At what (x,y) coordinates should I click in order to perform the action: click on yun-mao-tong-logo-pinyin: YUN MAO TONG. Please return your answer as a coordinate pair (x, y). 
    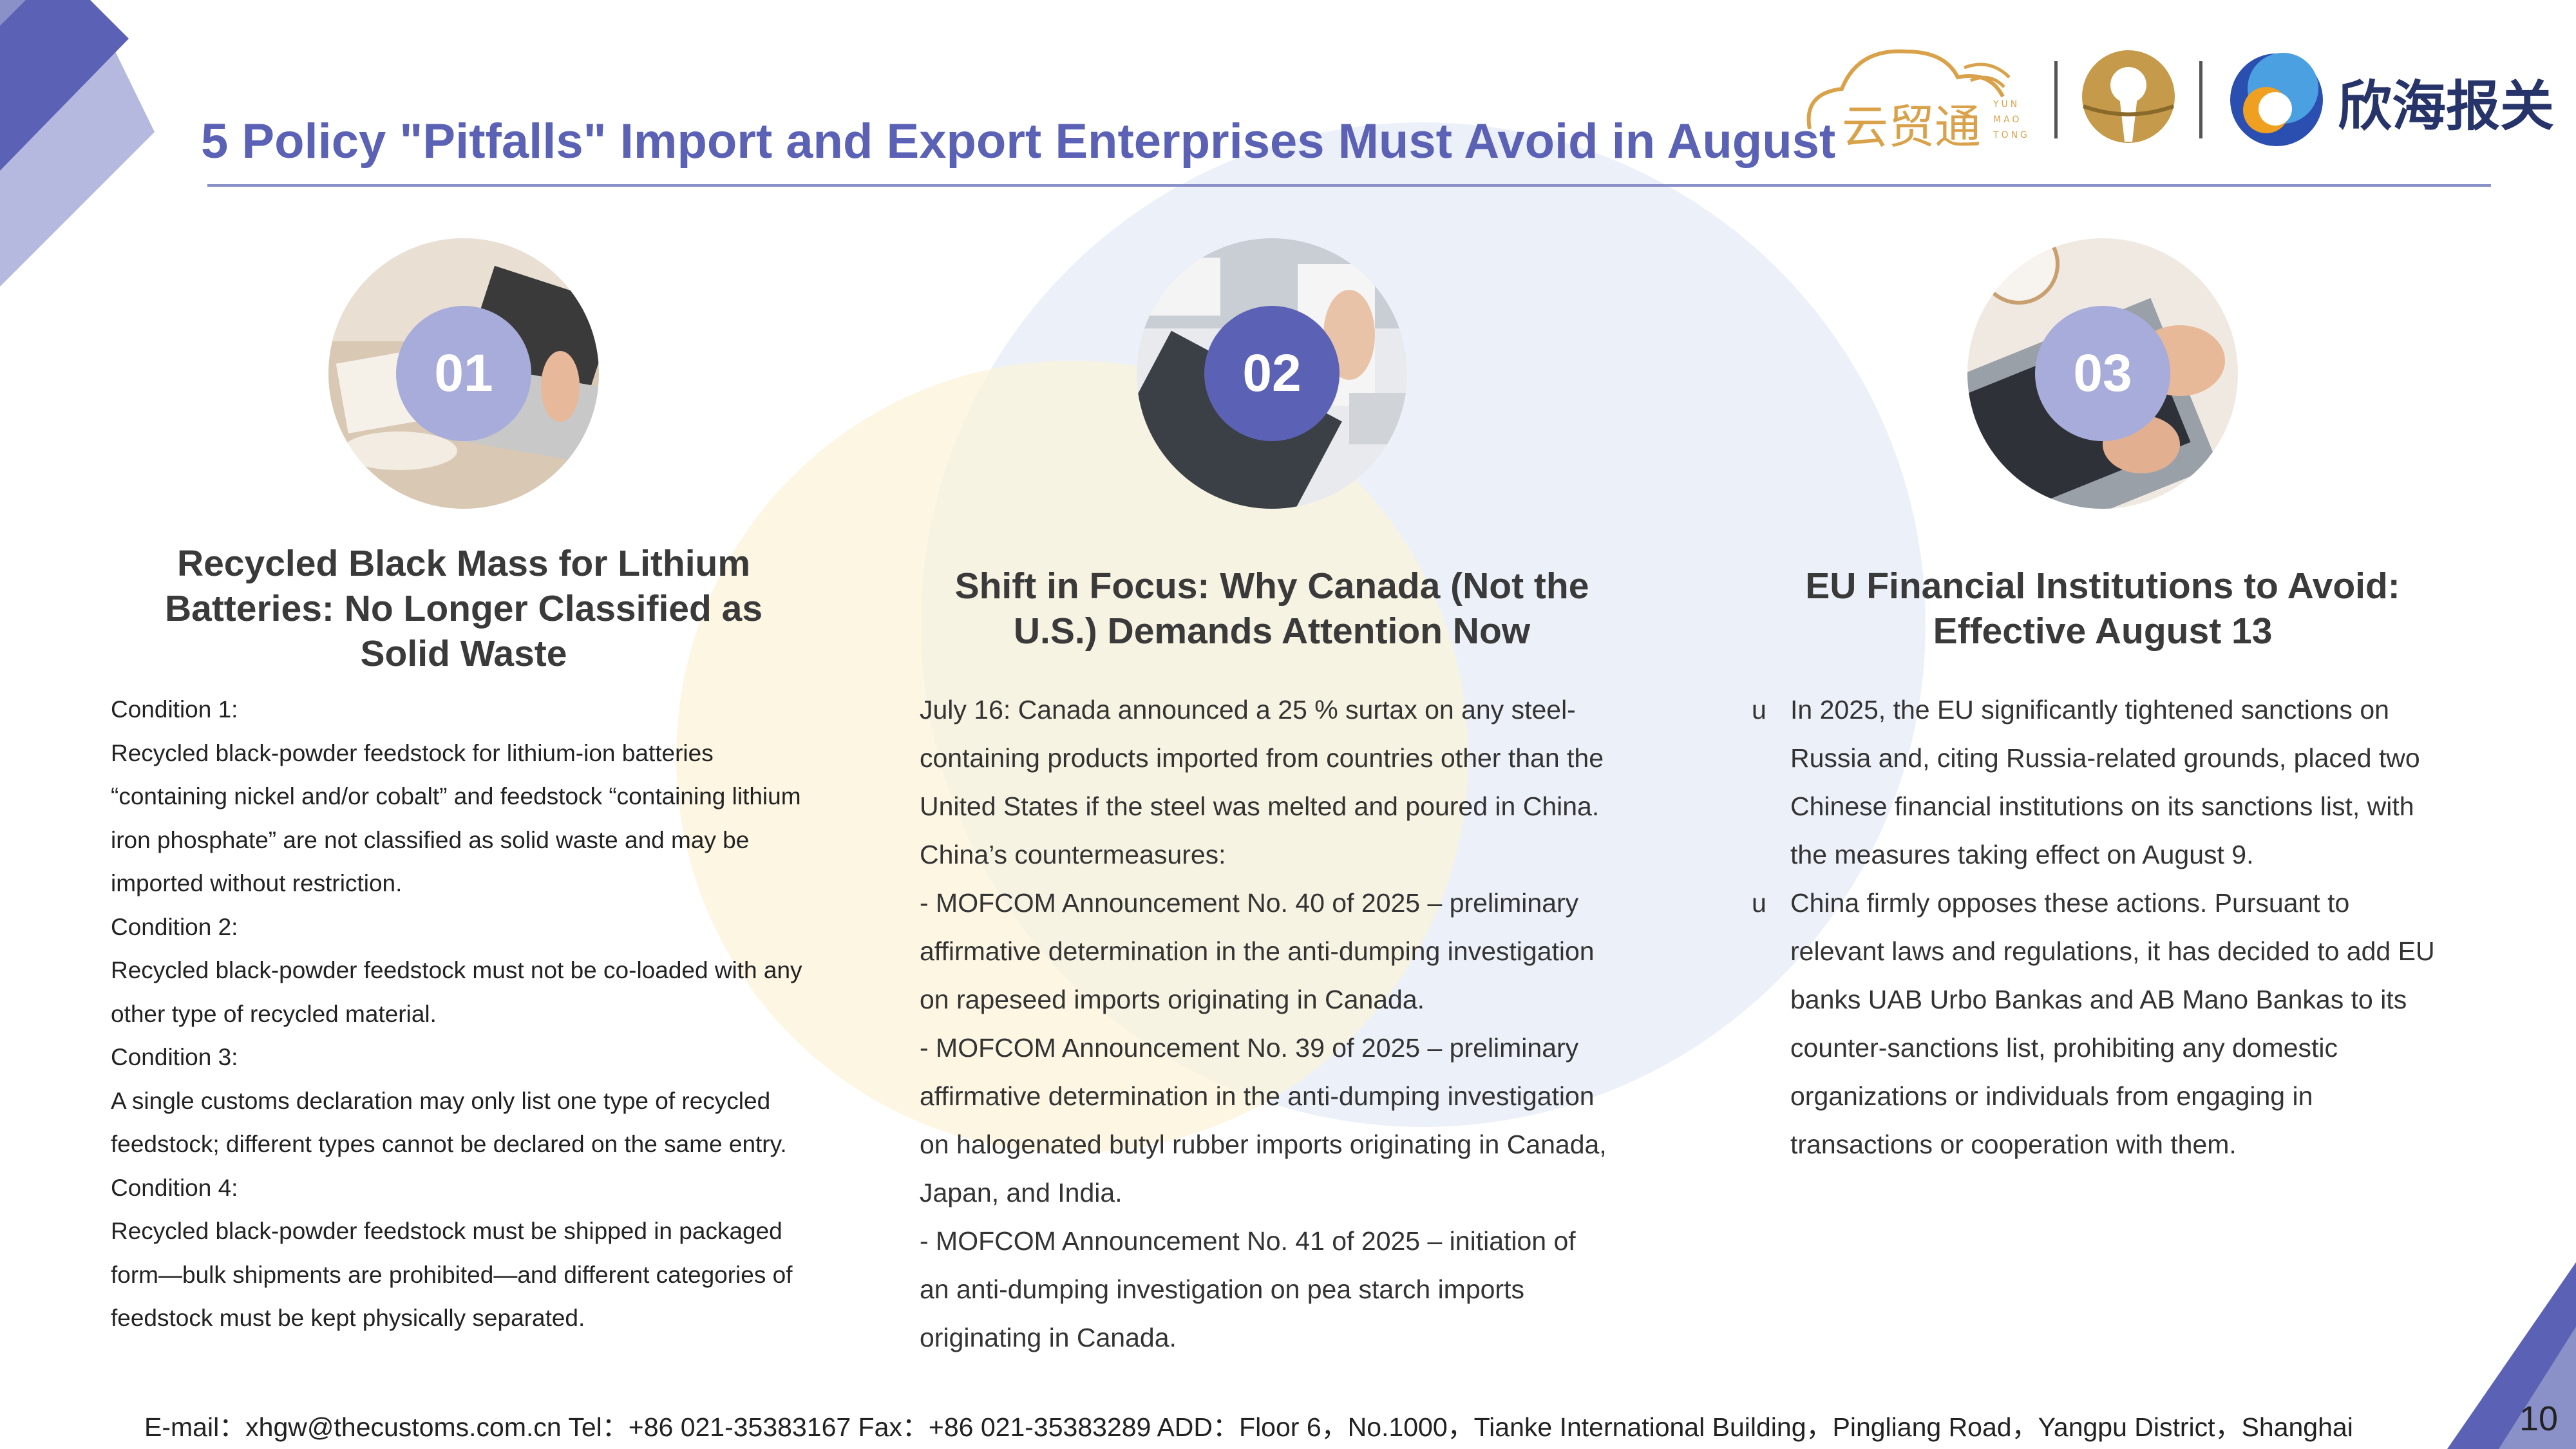
    Looking at the image, I should click on (2012, 120).